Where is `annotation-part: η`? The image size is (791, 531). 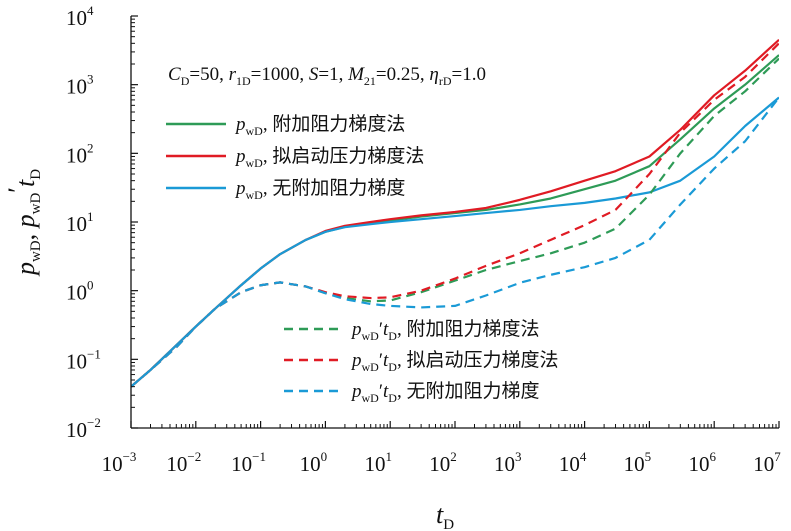 annotation-part: η is located at coordinates (433, 74).